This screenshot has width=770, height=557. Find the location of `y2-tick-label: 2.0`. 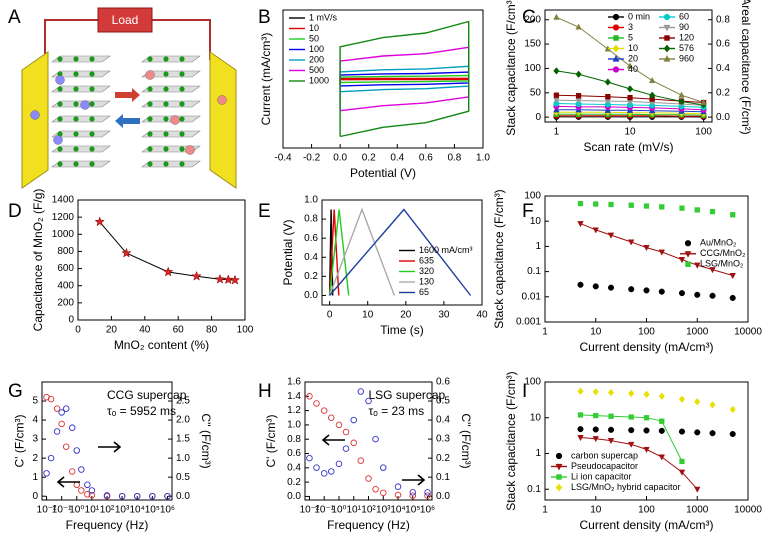

y2-tick-label: 2.0 is located at coordinates (183, 420).